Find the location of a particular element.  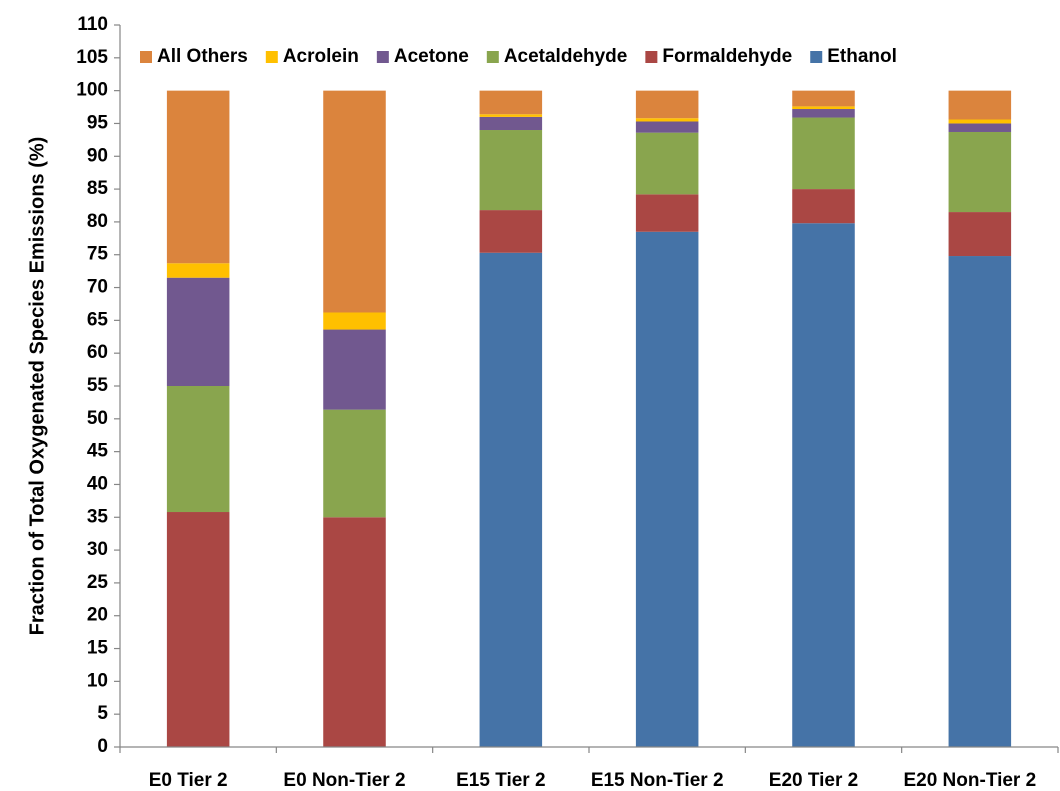

y-tick-label: 80 is located at coordinates (97, 221).